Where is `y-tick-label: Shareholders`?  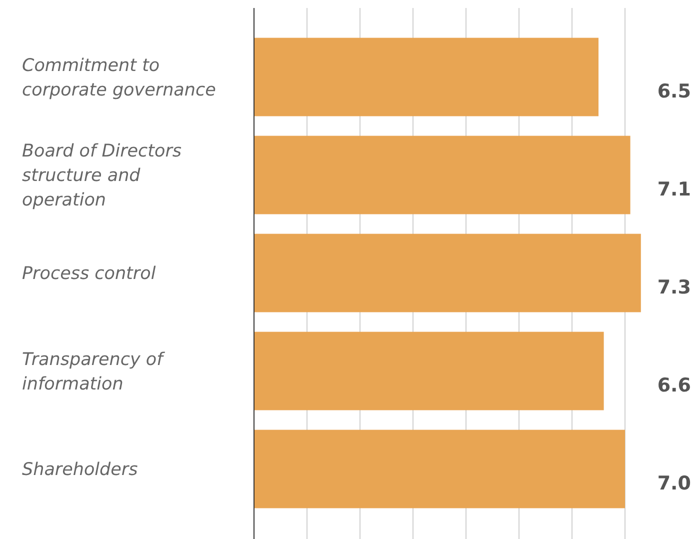
y-tick-label: Shareholders is located at coordinates (80, 470).